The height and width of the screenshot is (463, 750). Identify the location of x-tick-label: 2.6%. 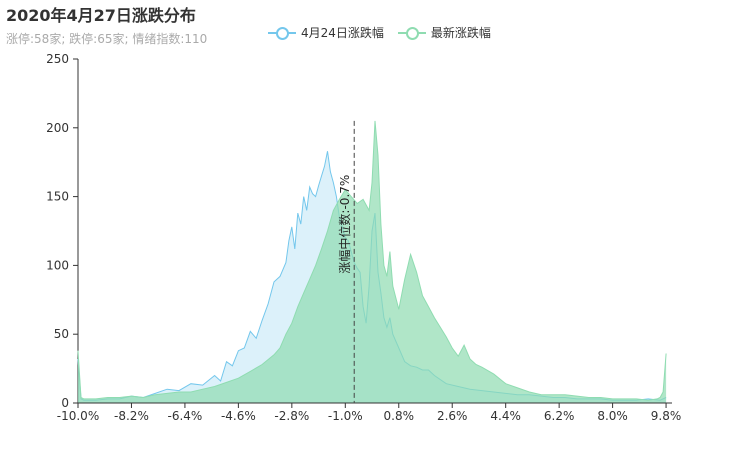
(452, 416).